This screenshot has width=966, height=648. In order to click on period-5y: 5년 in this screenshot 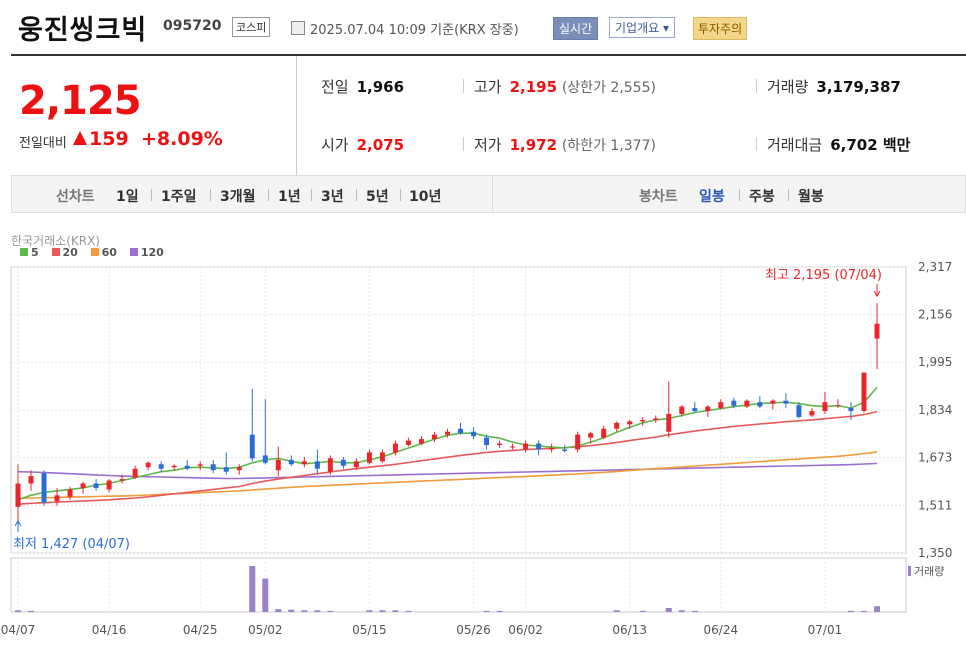, I will do `click(377, 197)`.